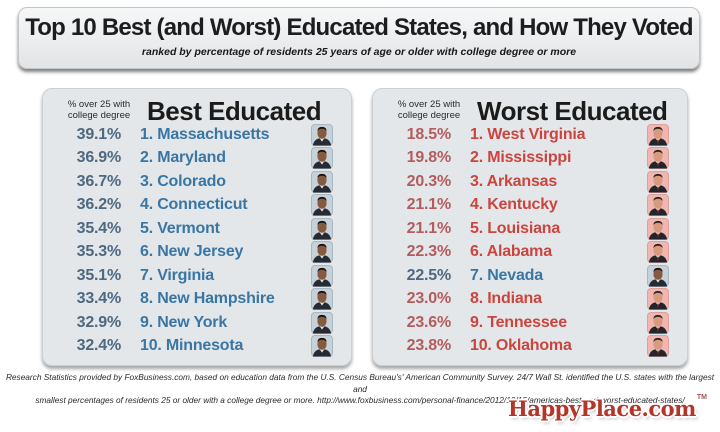  What do you see at coordinates (99, 346) in the screenshot?
I see `pct-value: 32.4%` at bounding box center [99, 346].